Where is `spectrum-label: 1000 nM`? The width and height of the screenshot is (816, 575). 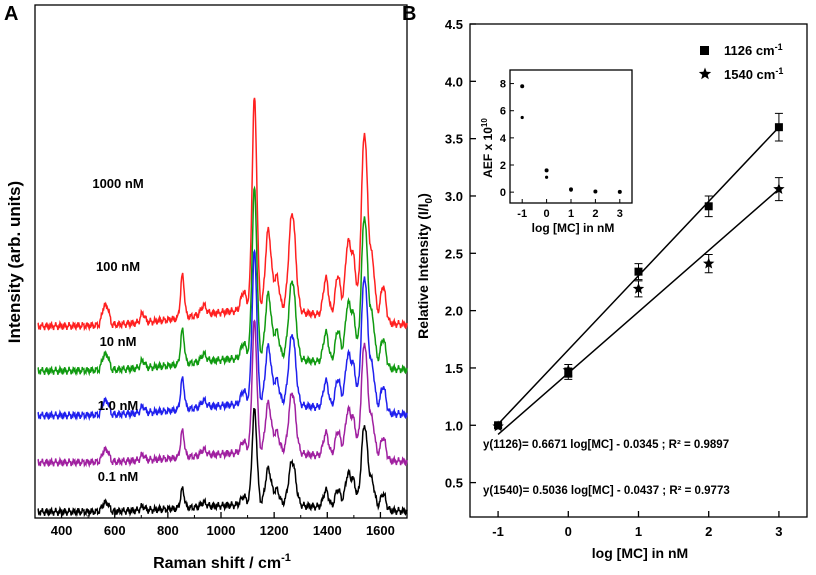
spectrum-label: 1000 nM is located at coordinates (117, 183).